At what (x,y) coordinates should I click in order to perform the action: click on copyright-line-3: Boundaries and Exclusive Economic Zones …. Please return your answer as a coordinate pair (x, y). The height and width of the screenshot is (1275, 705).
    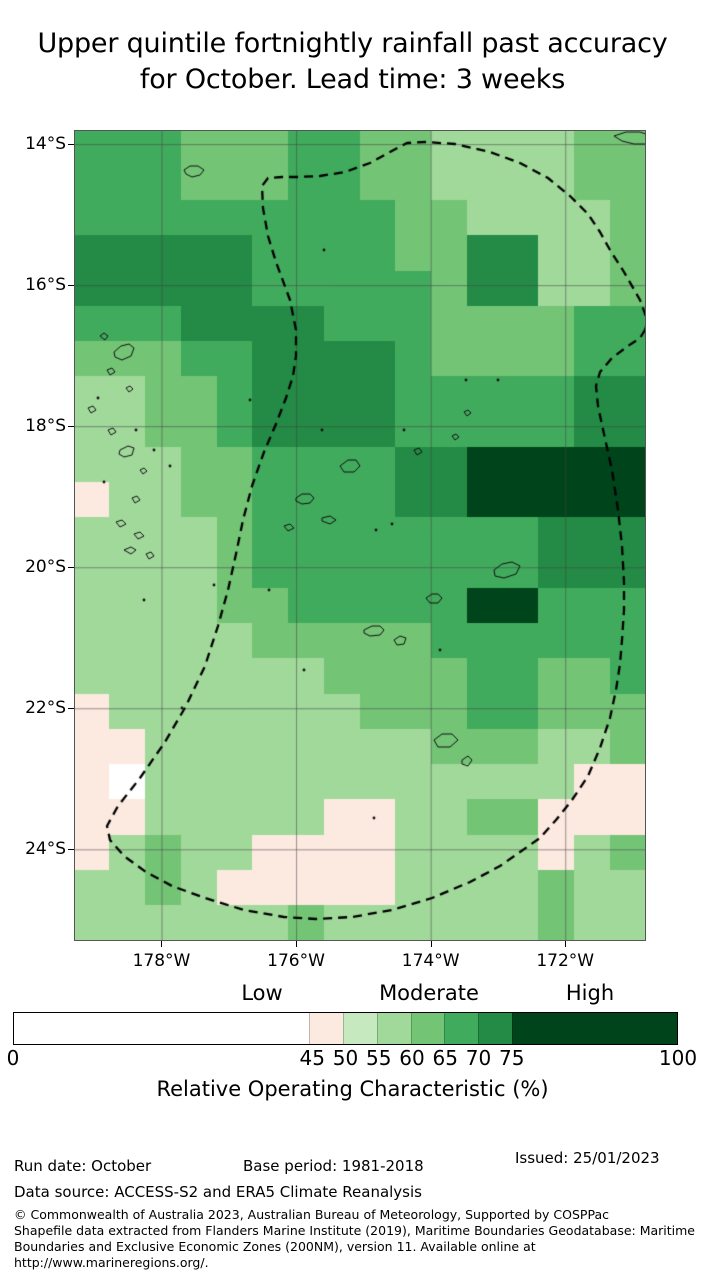
    Looking at the image, I should click on (275, 1246).